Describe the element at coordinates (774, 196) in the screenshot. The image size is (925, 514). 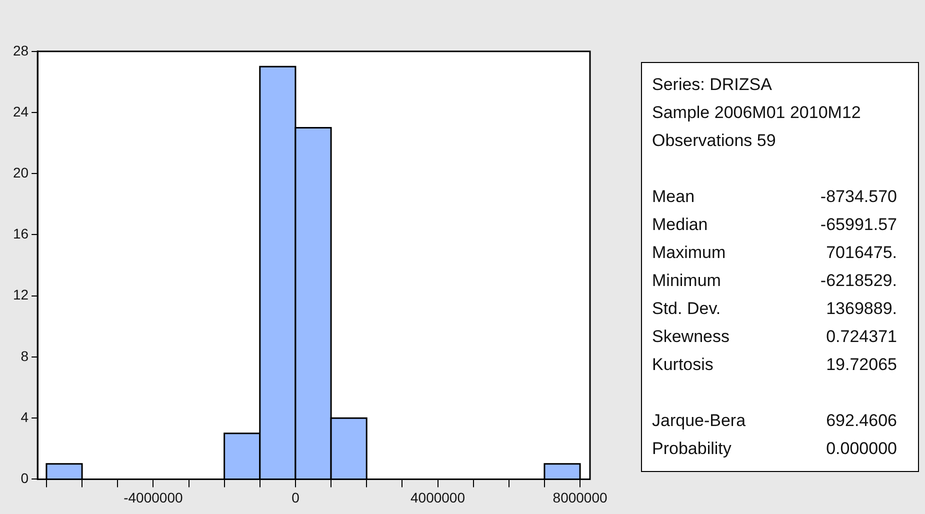
I see `text: Mean -8734.570` at that location.